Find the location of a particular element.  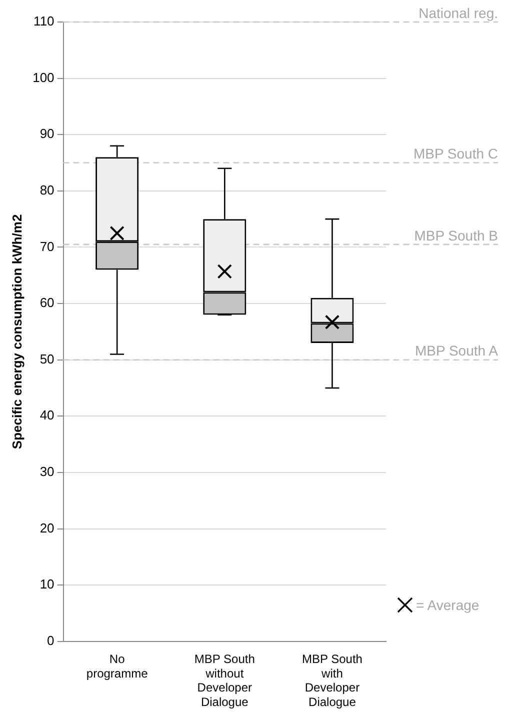

ref-line-label: MBP South C is located at coordinates (455, 154).